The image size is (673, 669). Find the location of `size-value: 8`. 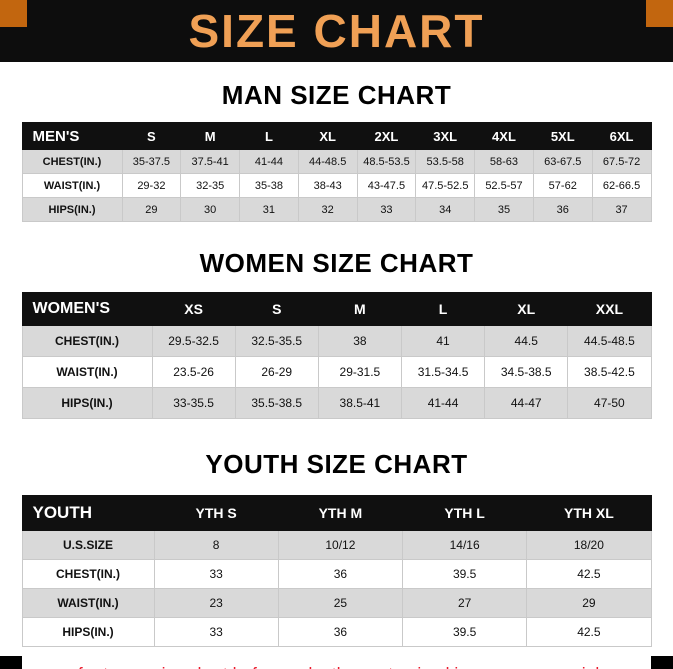

size-value: 8 is located at coordinates (216, 545).